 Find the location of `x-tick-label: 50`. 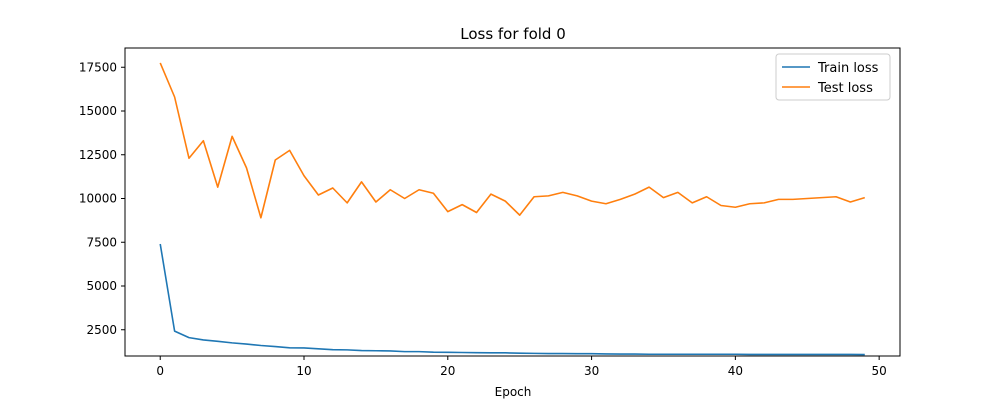

x-tick-label: 50 is located at coordinates (879, 371).